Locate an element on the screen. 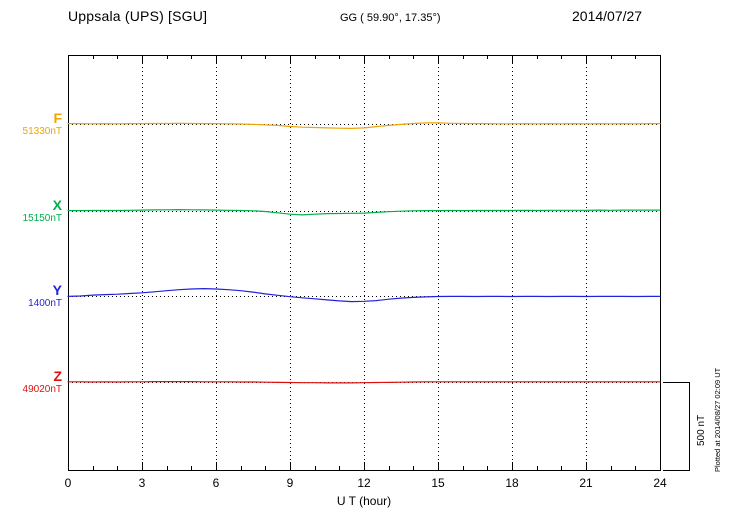  x-axis-label: U T (hour) is located at coordinates (364, 501).